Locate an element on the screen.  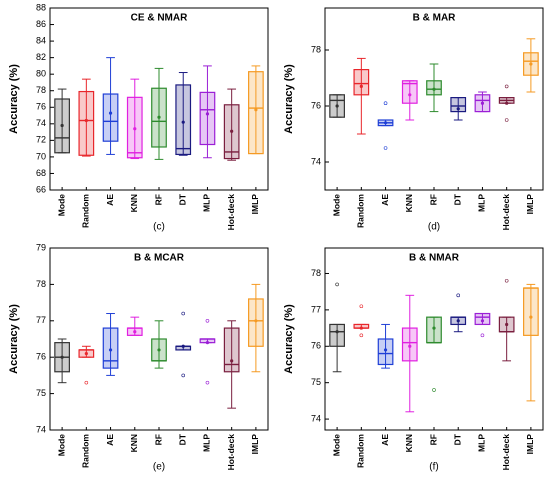
panel-label: (c) is located at coordinates (159, 227).